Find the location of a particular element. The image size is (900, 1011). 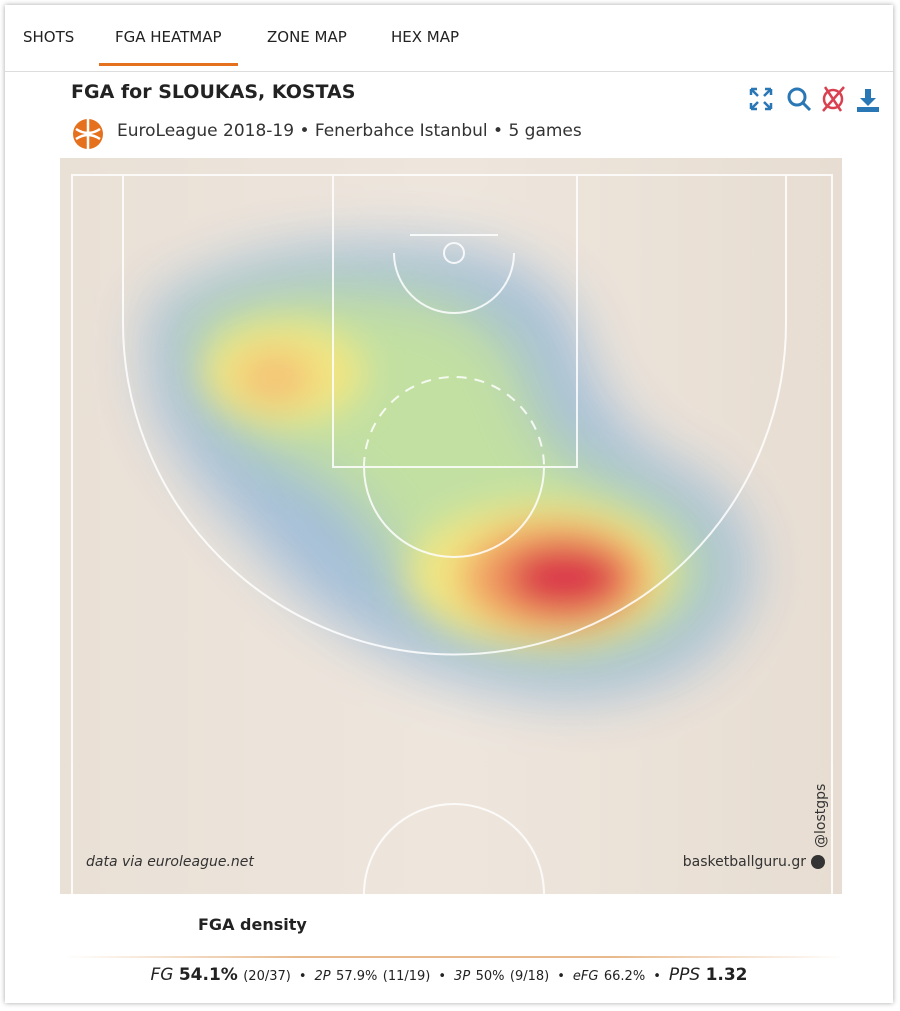

stat-detail: (11/19) is located at coordinates (406, 976).